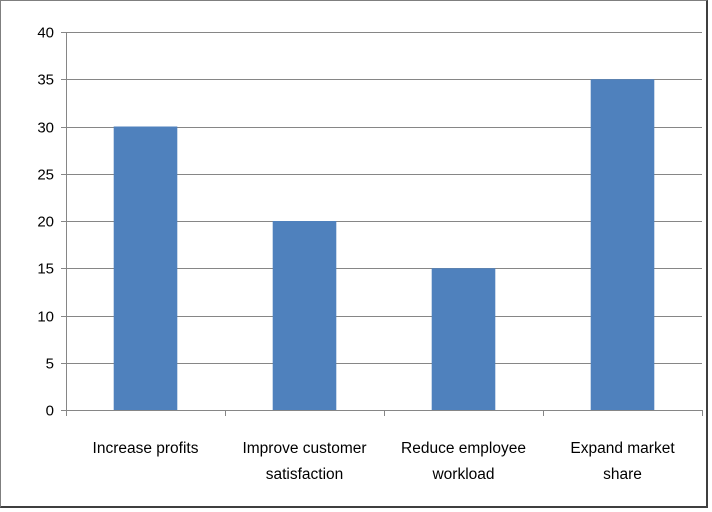 Image resolution: width=712 pixels, height=512 pixels. What do you see at coordinates (463, 448) in the screenshot?
I see `x-category-label: Reduce employee` at bounding box center [463, 448].